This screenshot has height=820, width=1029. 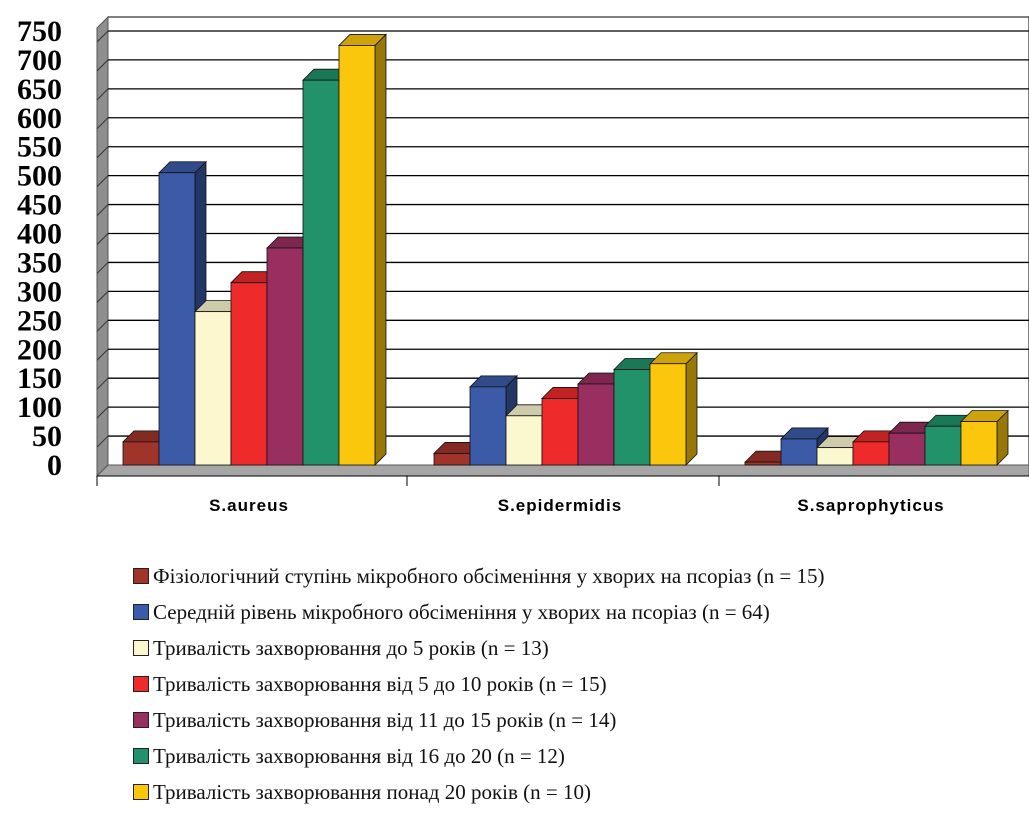 What do you see at coordinates (47, 436) in the screenshot?
I see `y-tick-label: 50` at bounding box center [47, 436].